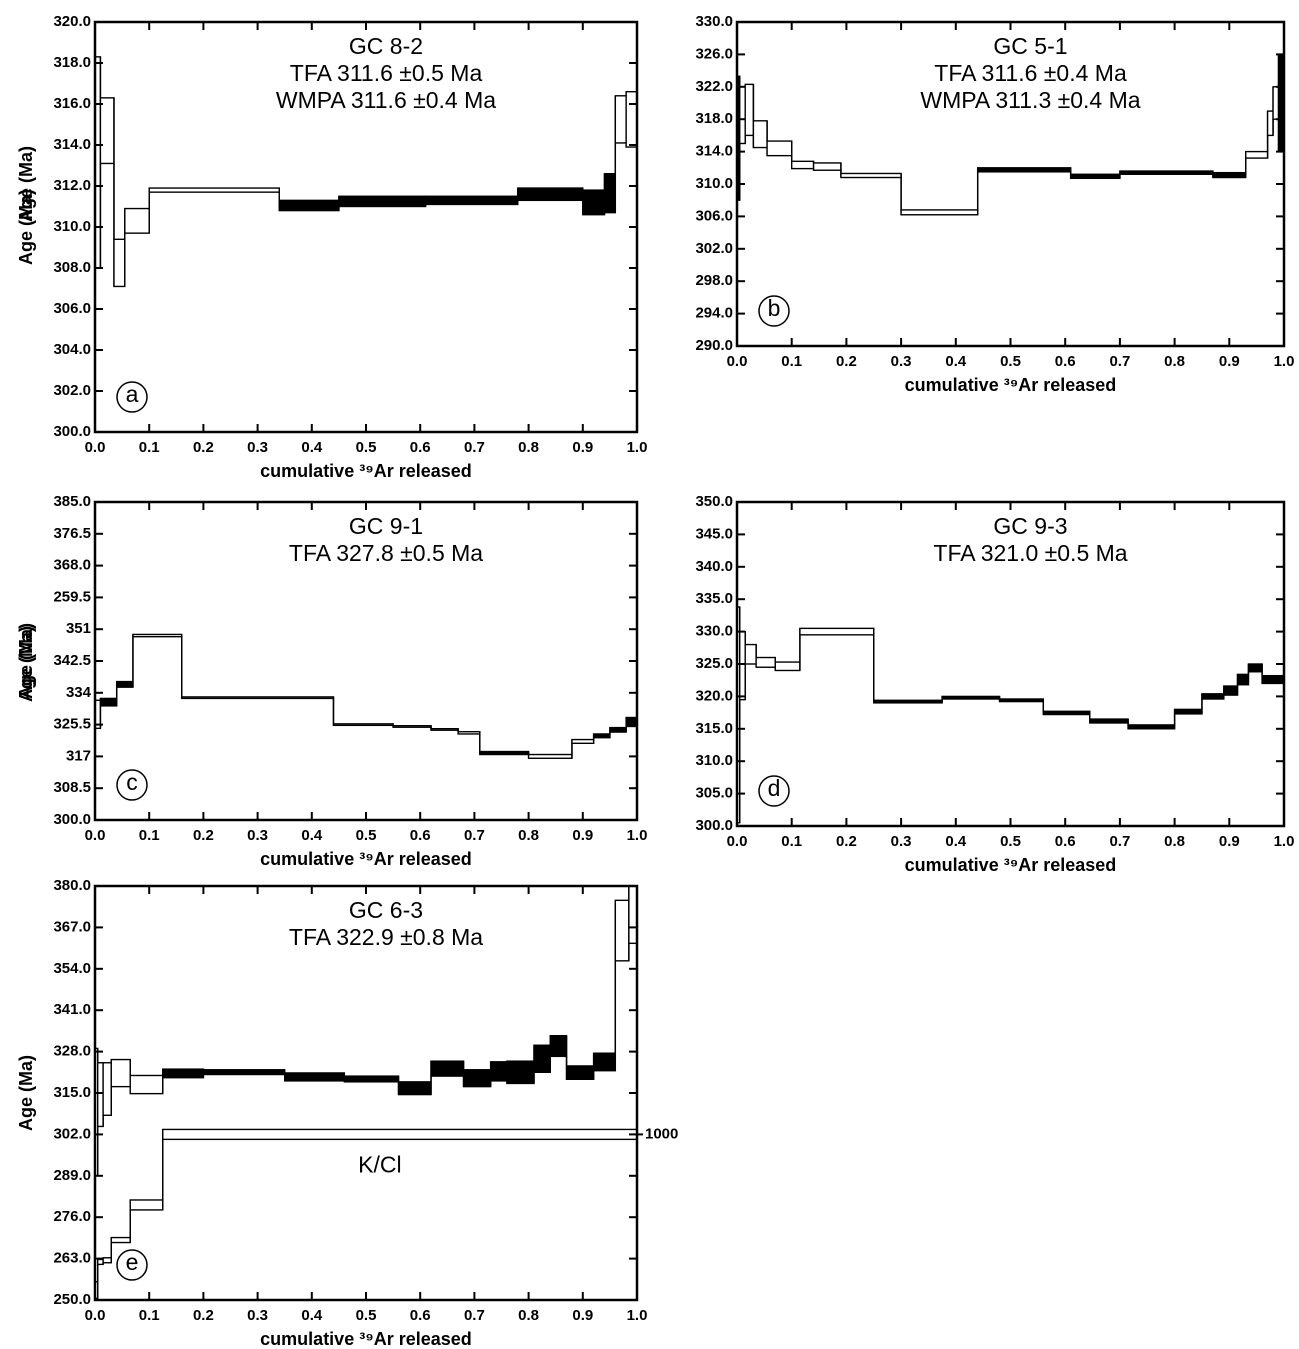  I want to click on y-tick-label: 341.0, so click(72, 1009).